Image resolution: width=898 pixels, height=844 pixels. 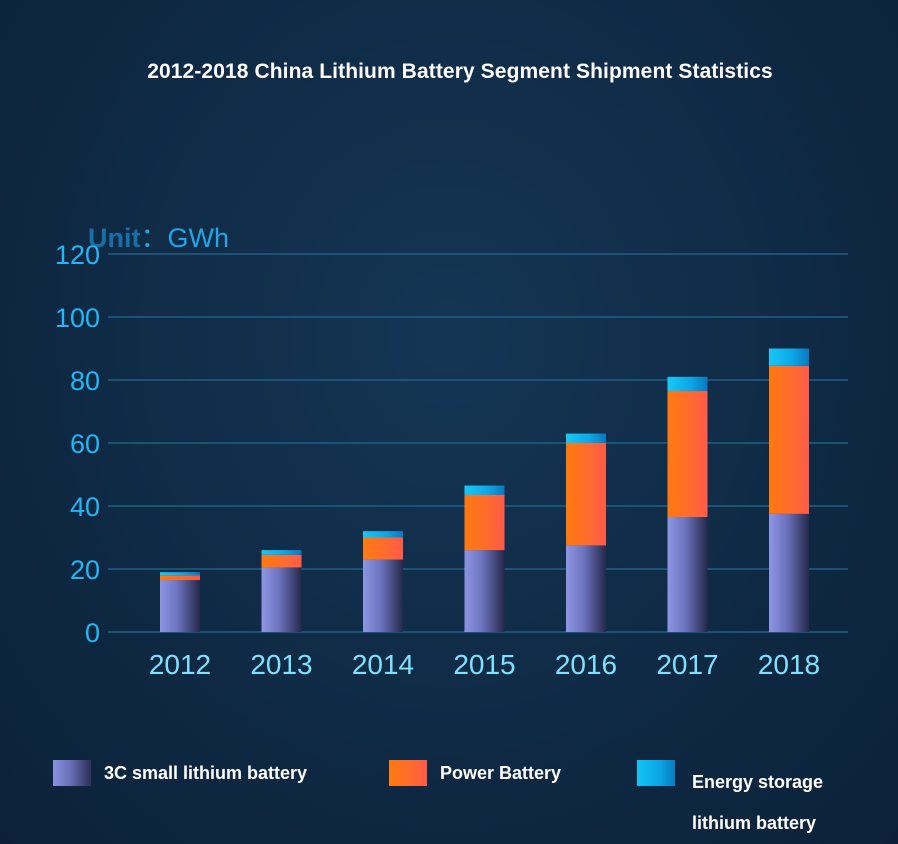 What do you see at coordinates (180, 578) in the screenshot?
I see `bar-power-2012` at bounding box center [180, 578].